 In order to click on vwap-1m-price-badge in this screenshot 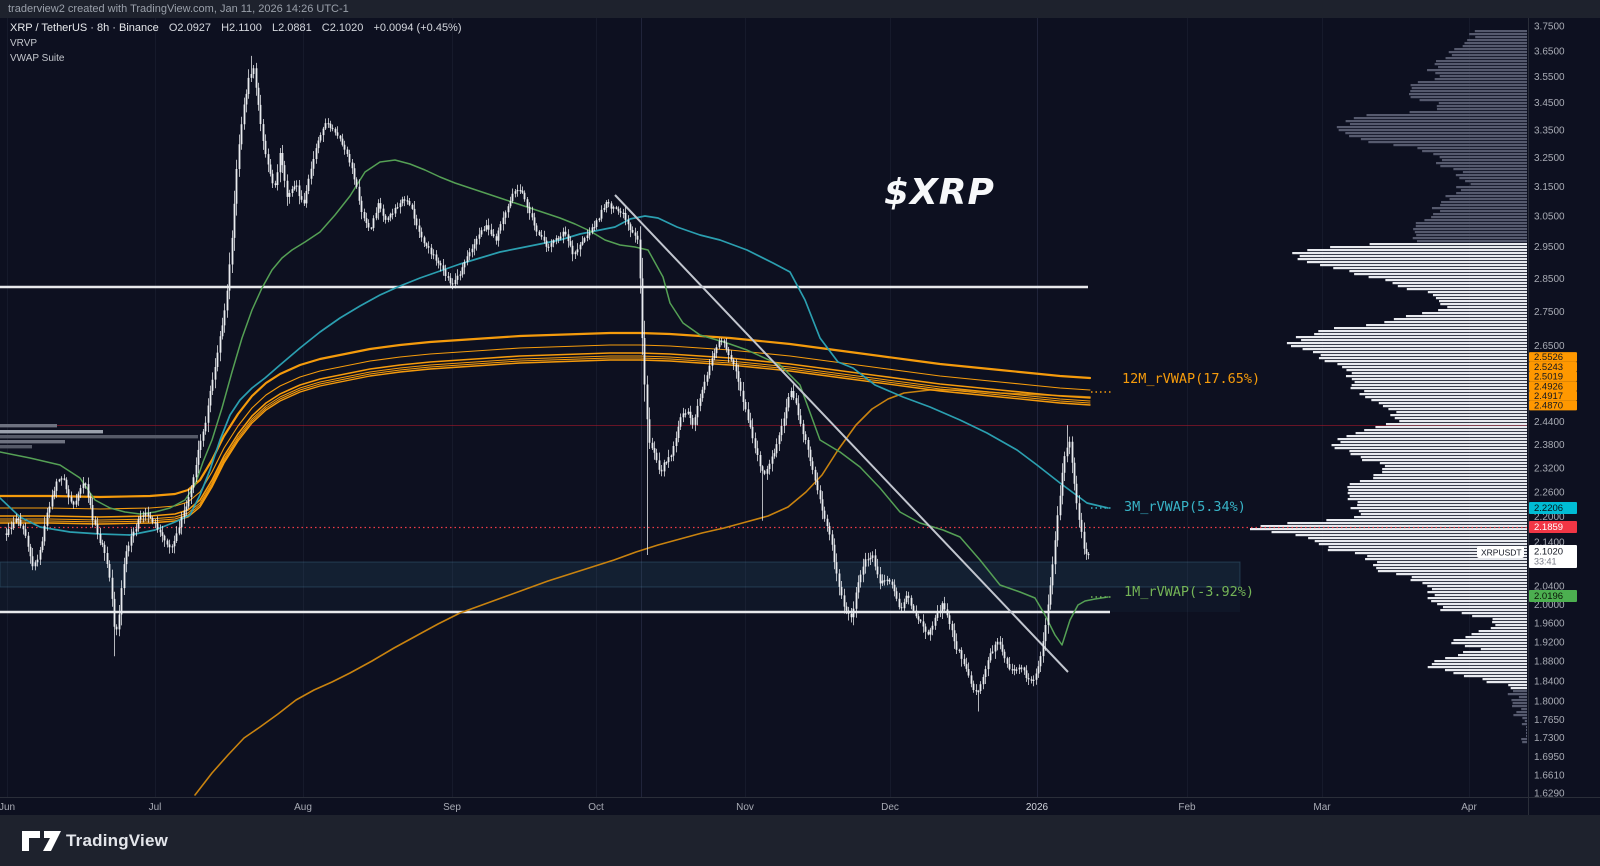, I will do `click(1553, 596)`.